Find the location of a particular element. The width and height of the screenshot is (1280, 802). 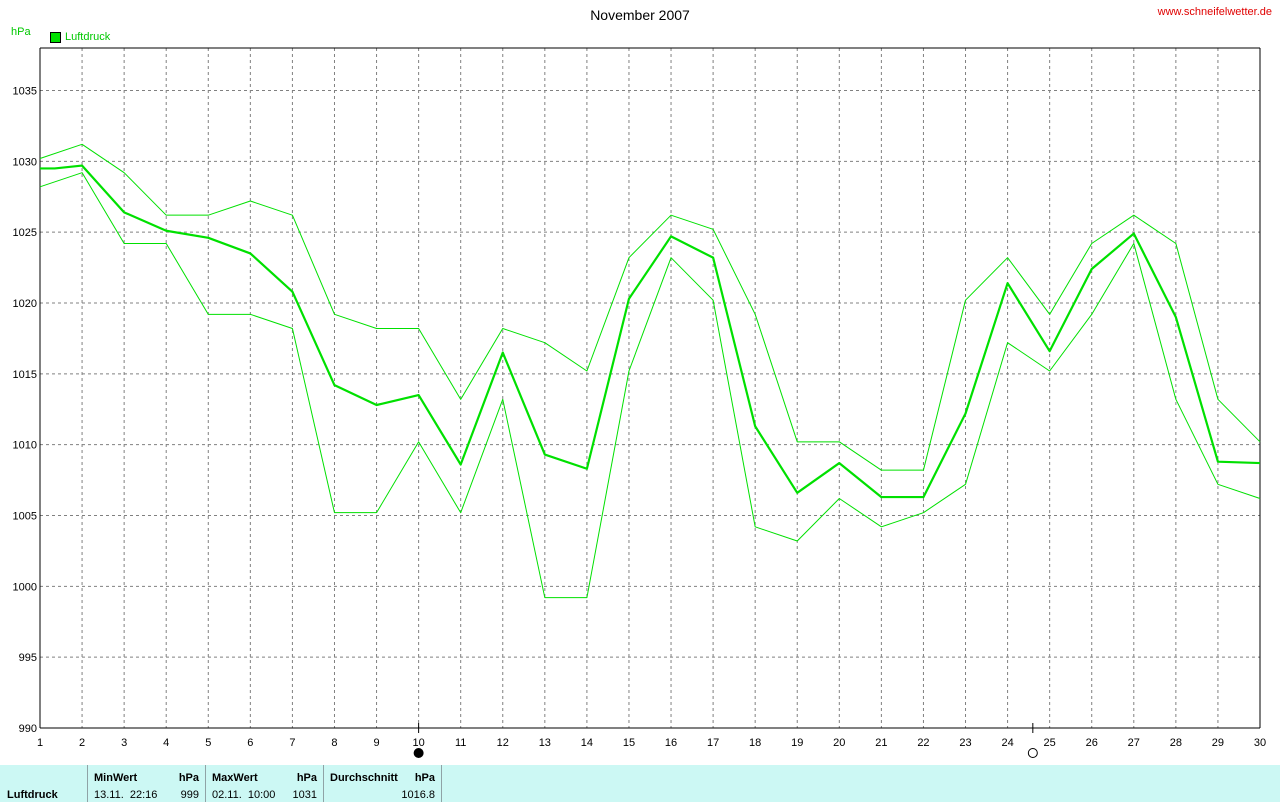

x-tick-label: 24 is located at coordinates (1007, 743).